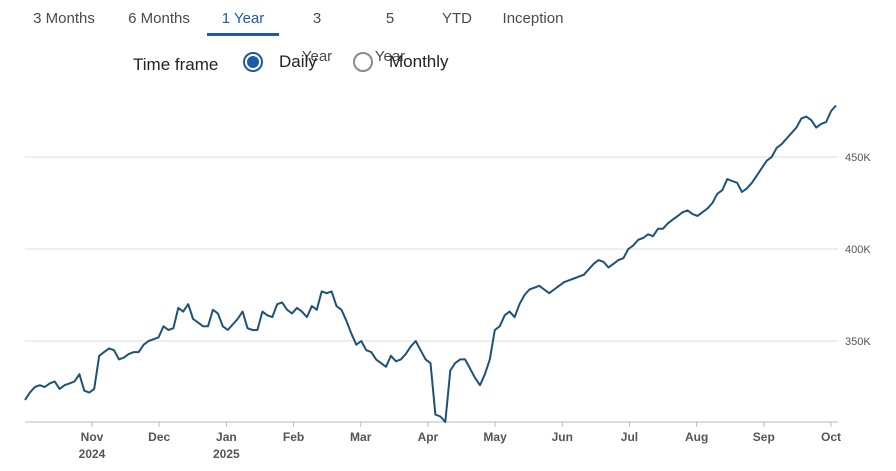 The width and height of the screenshot is (896, 471). I want to click on x-tick-year-label: 2025, so click(226, 454).